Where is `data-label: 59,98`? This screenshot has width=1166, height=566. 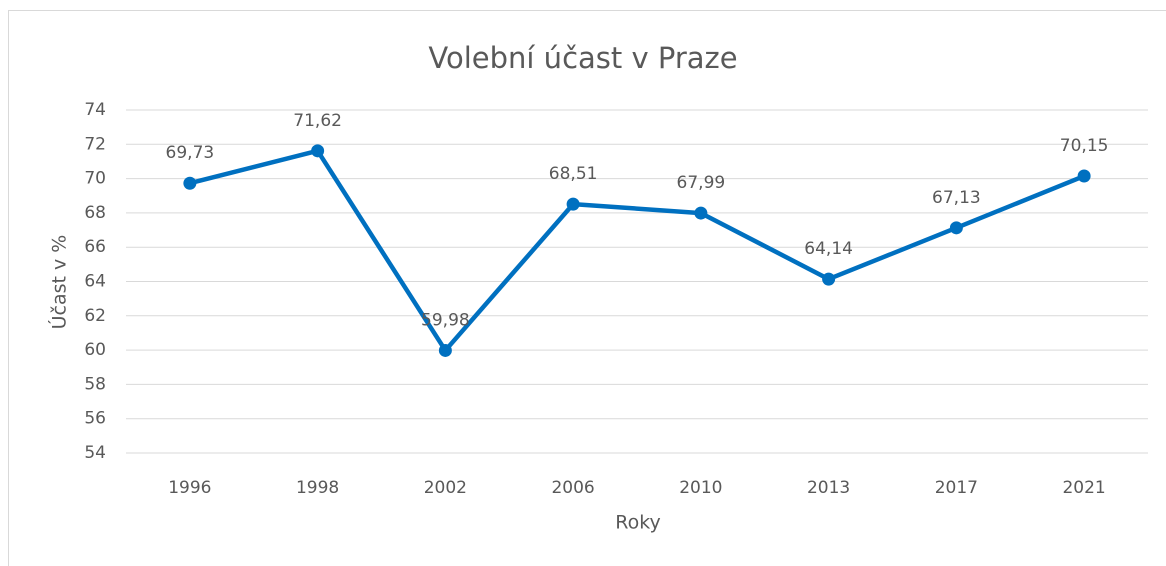
data-label: 59,98 is located at coordinates (445, 320).